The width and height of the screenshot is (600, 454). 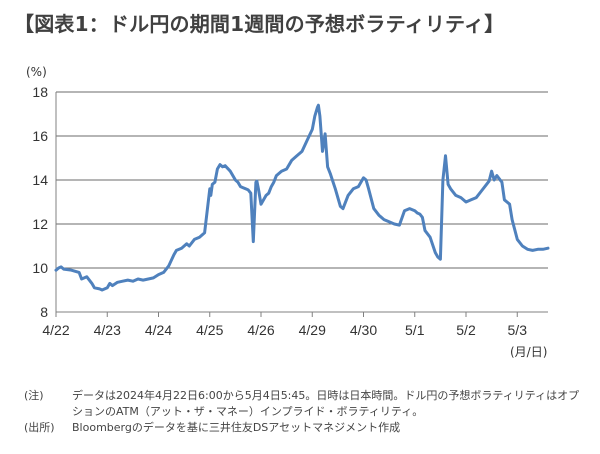 I want to click on source-label: (出所), so click(x=39, y=427).